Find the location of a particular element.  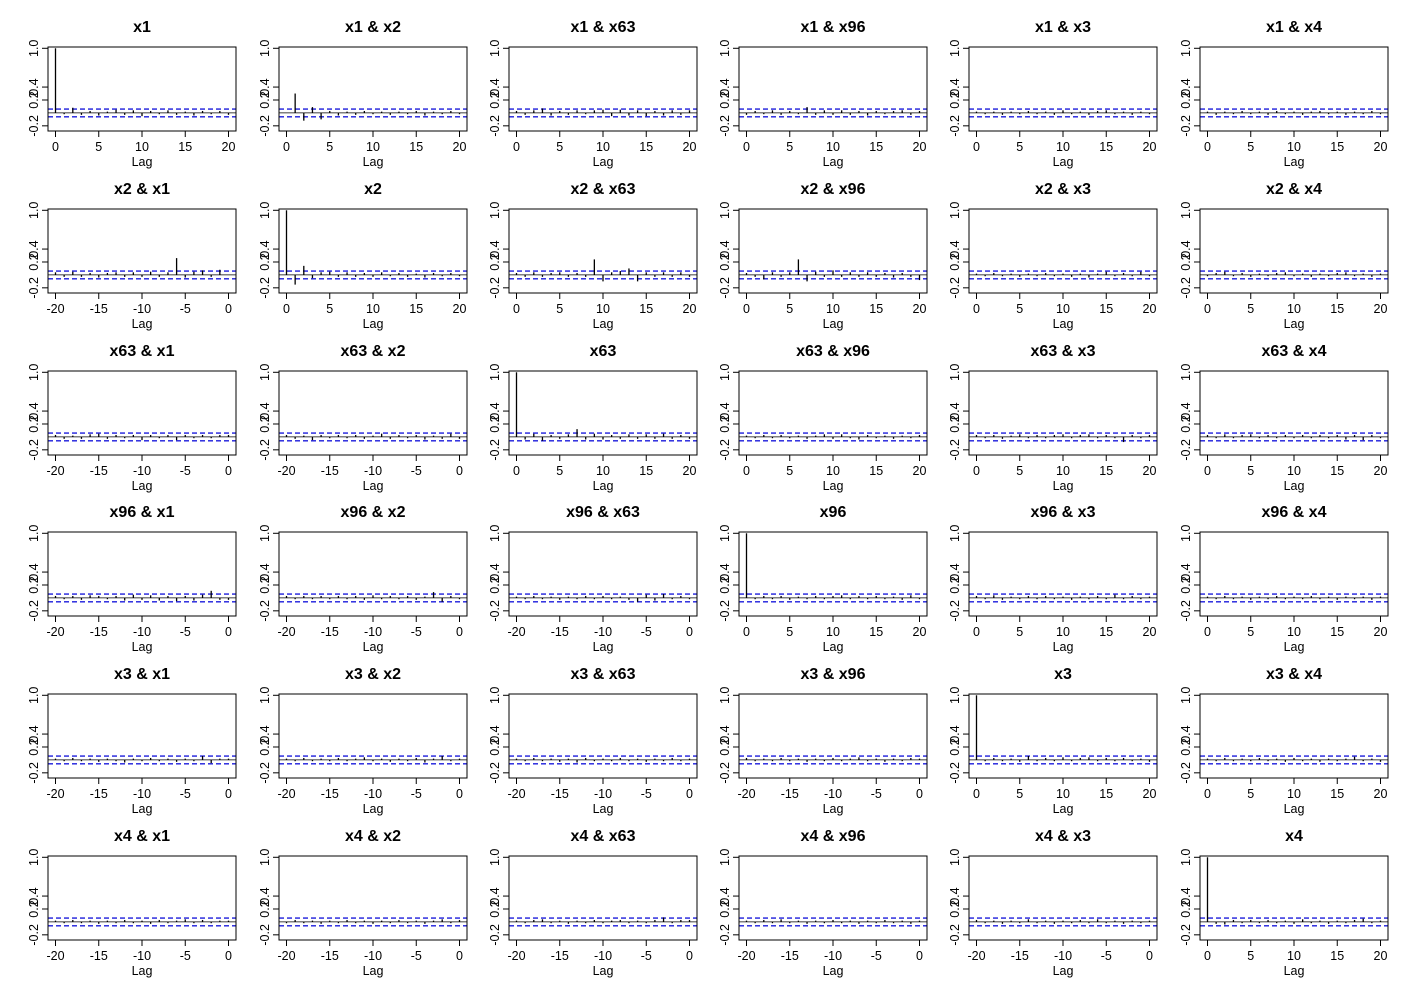

panel-title: x4 & x2 is located at coordinates (373, 836).